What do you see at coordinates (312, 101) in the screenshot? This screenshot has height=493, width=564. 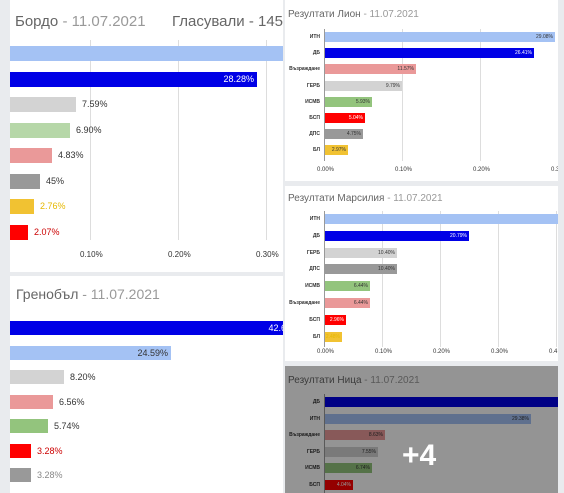 I see `lyon-category-label: ИСМВ` at bounding box center [312, 101].